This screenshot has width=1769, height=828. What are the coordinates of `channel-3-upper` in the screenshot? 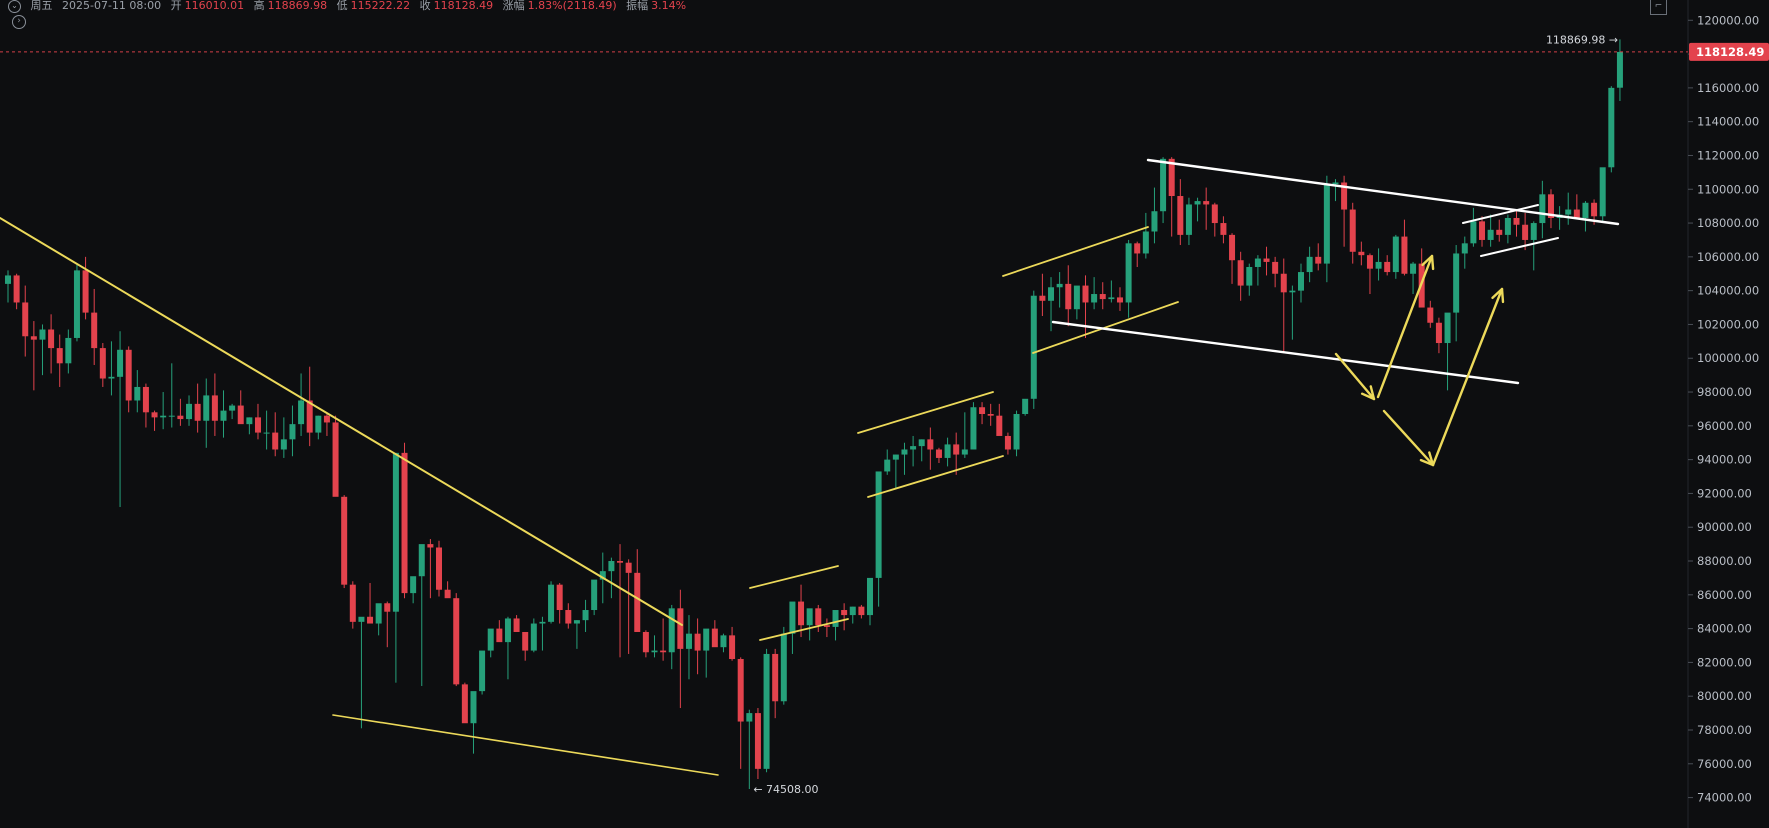 It's located at (1075, 251).